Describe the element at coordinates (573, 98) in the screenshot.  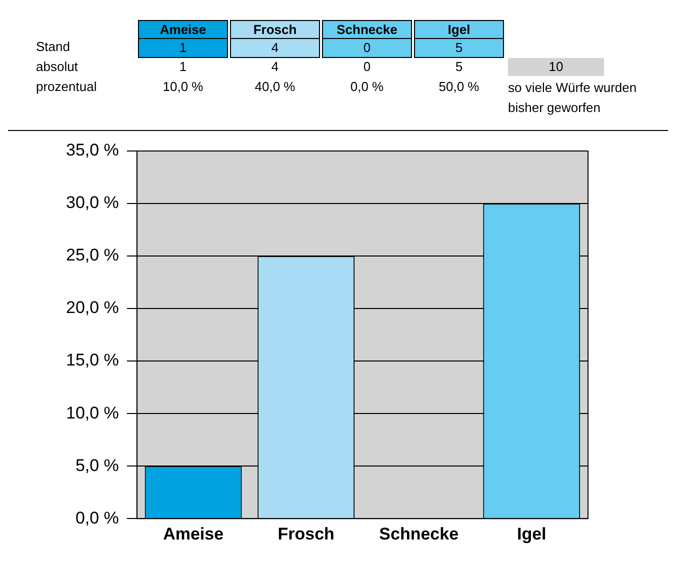
I see `text: so viele Würfe wurden bisher geworfen` at that location.